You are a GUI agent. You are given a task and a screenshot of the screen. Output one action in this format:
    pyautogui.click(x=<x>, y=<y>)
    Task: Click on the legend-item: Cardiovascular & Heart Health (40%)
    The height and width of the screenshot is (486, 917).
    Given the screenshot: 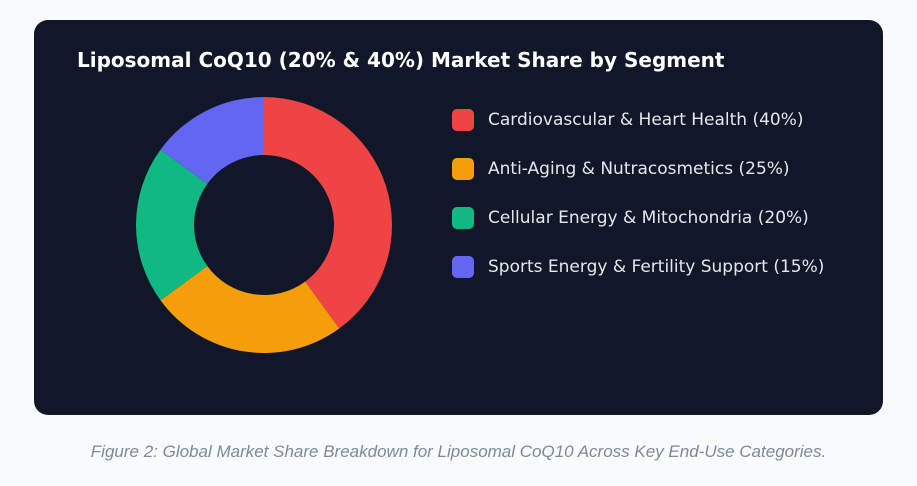 What is the action you would take?
    pyautogui.click(x=638, y=120)
    